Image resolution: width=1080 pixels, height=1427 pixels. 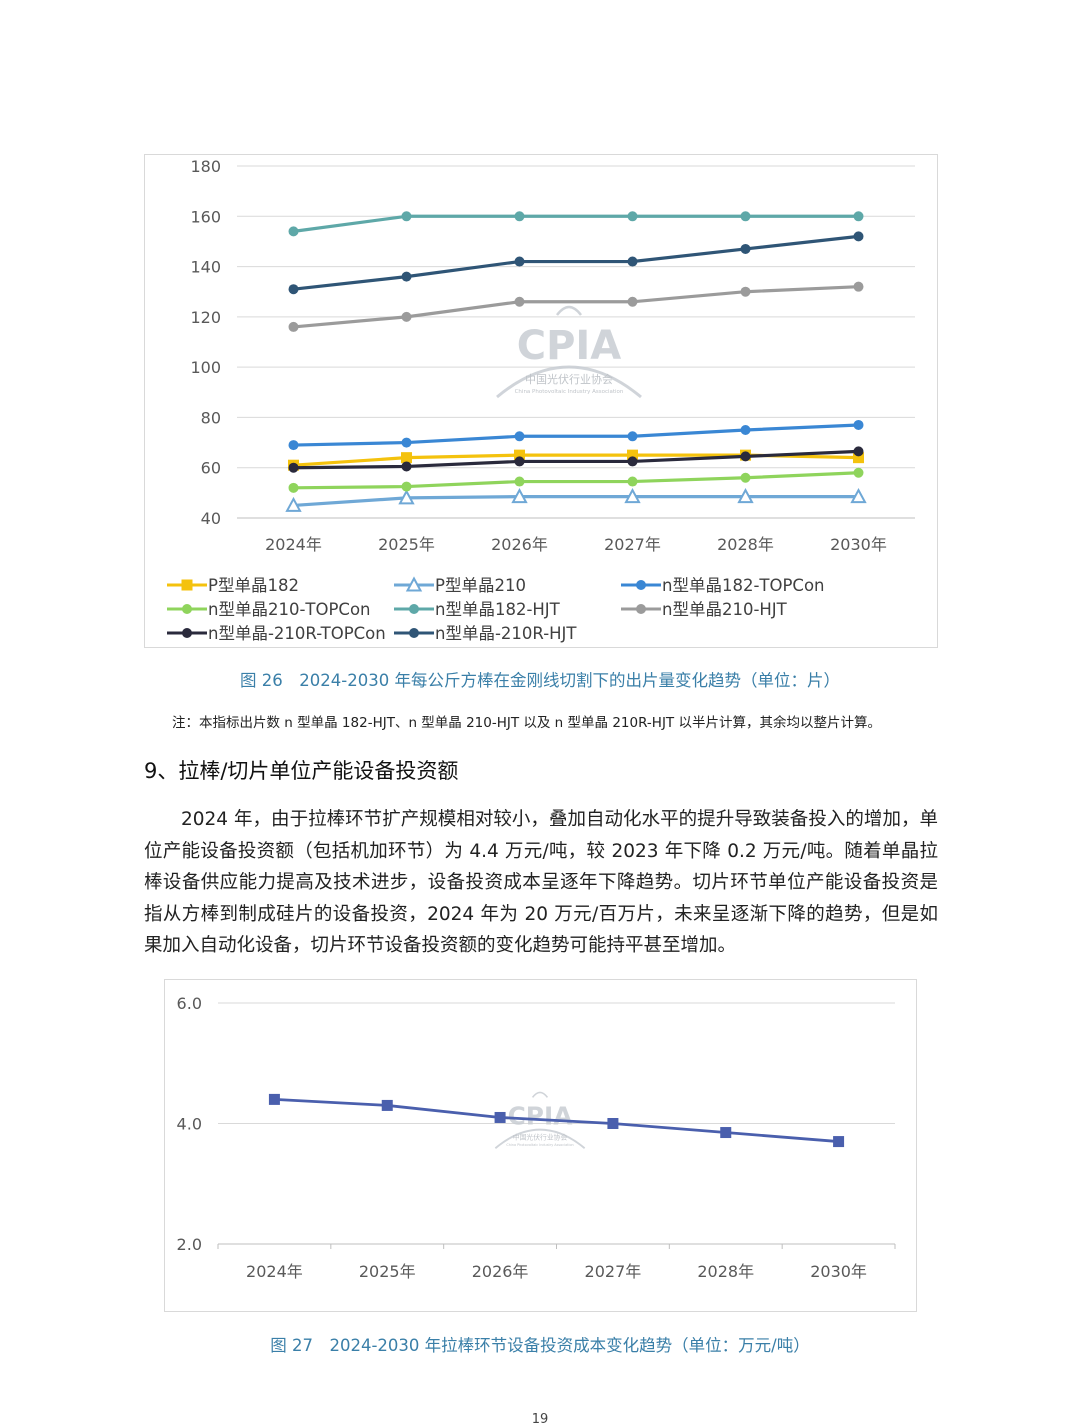 I want to click on x-tick-label: 2027年, so click(x=613, y=1271).